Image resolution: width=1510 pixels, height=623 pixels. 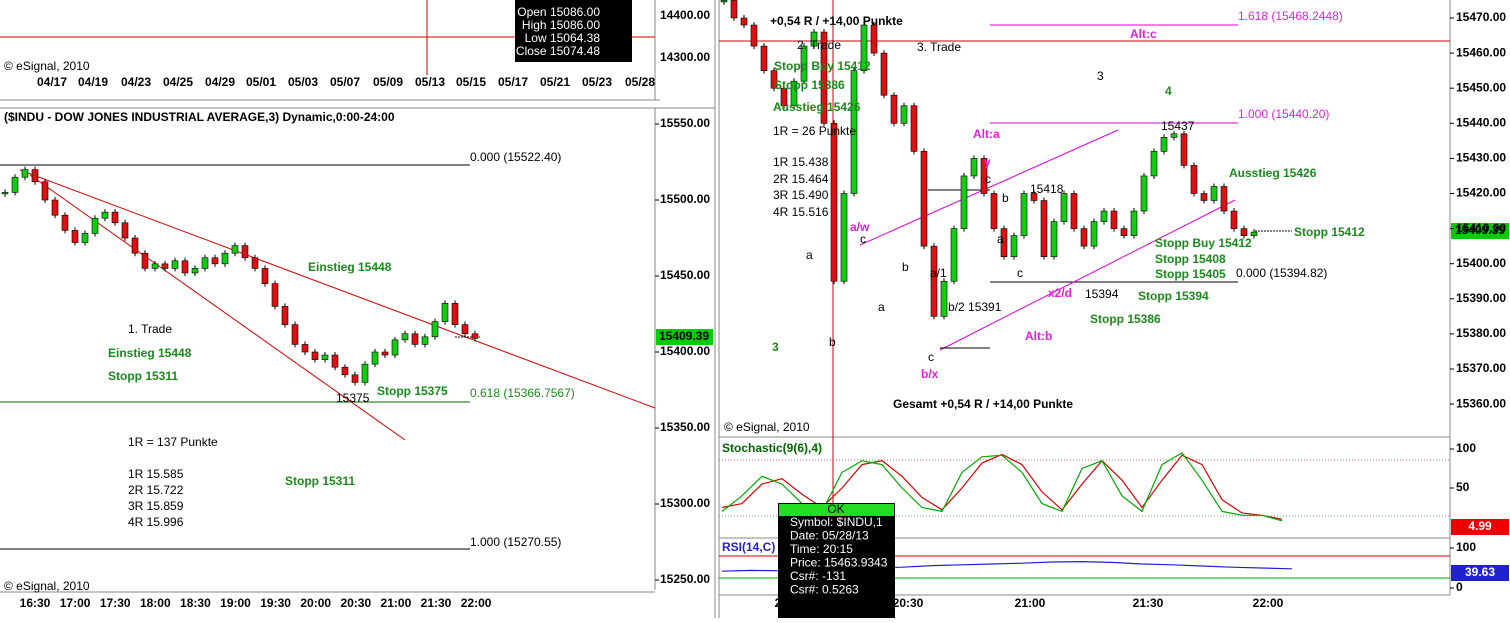 What do you see at coordinates (801, 179) in the screenshot?
I see `annotation: 2R 15.464` at bounding box center [801, 179].